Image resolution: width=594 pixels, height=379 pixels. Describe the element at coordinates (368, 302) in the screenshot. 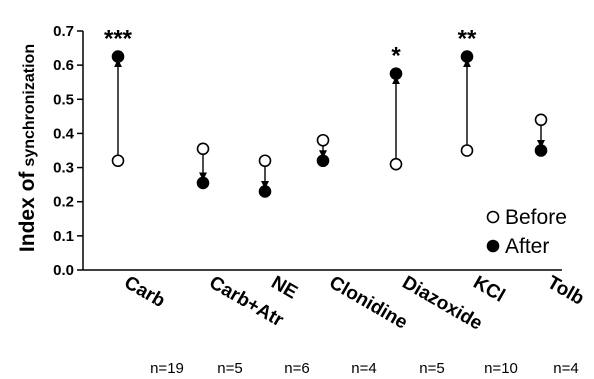

I see `category-label: Clonidine` at that location.